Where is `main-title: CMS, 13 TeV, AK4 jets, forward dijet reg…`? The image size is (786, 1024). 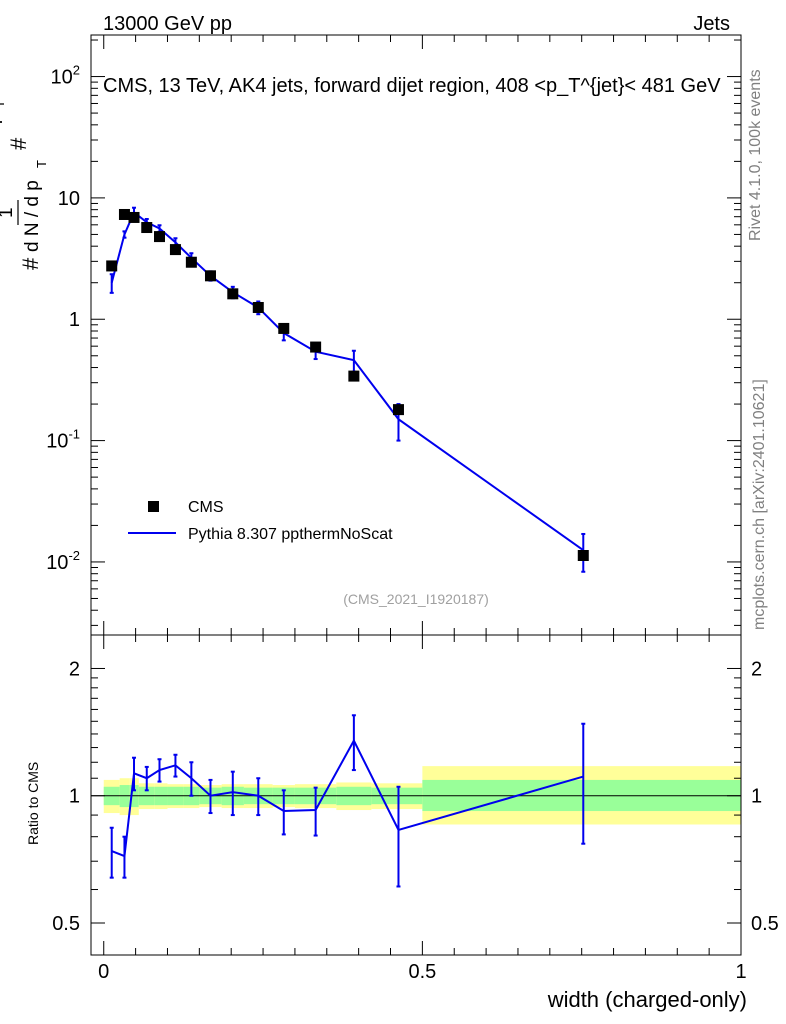
main-title: CMS, 13 TeV, AK4 jets, forward dijet reg… is located at coordinates (412, 86).